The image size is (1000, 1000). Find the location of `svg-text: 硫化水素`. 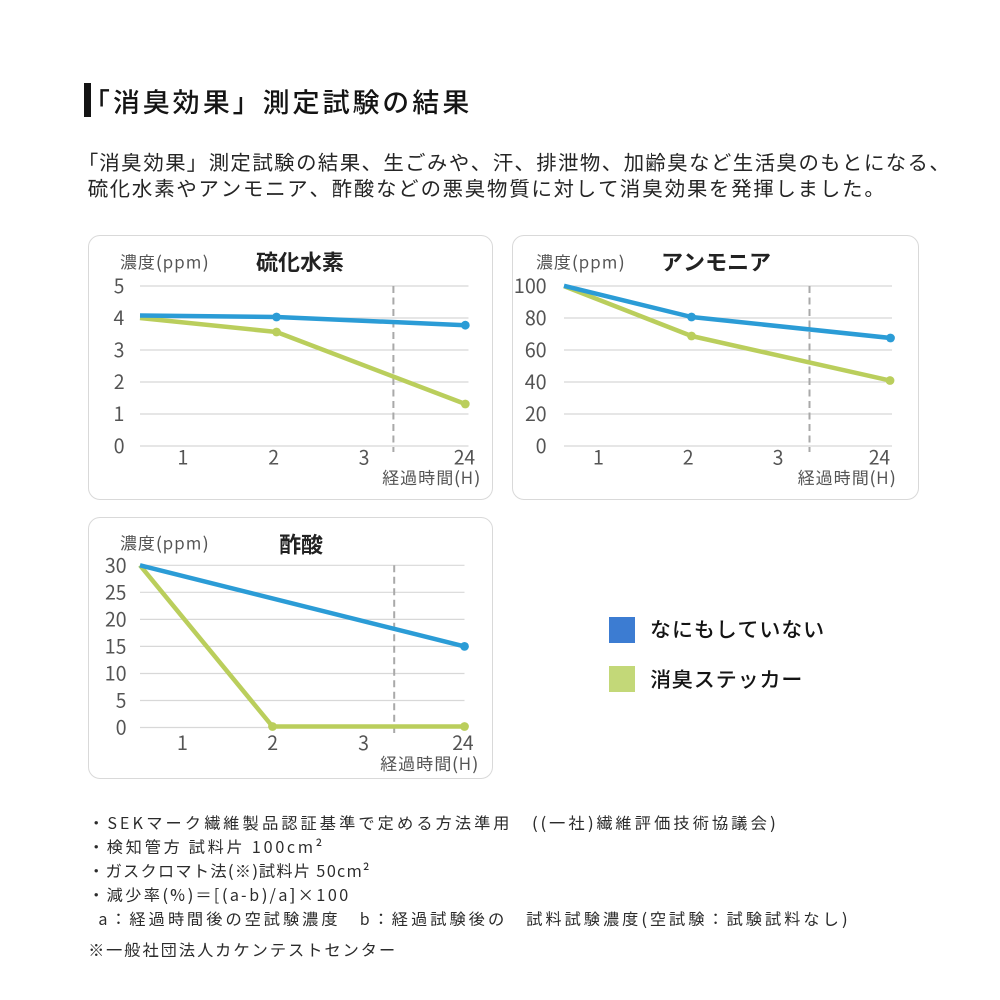

svg-text: 硫化水素 is located at coordinates (300, 261).